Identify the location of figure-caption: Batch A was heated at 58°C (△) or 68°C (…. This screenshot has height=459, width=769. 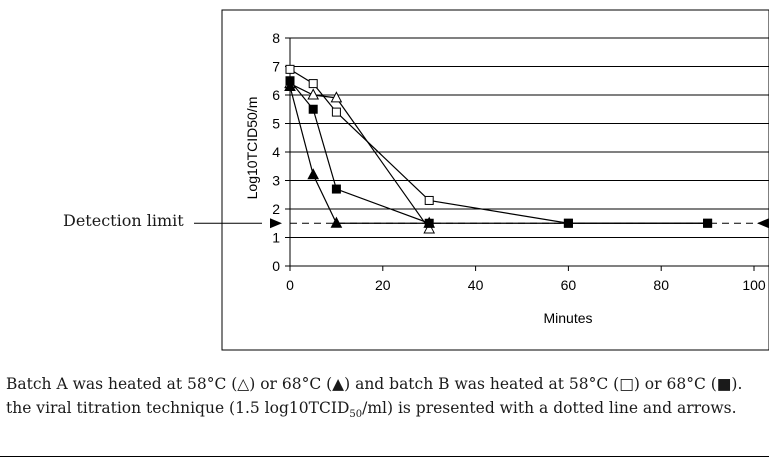
(386, 399).